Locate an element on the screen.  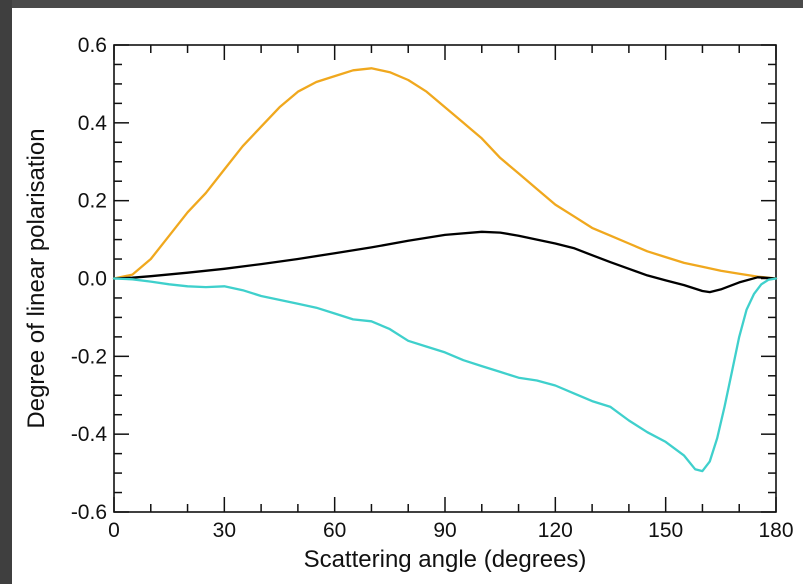
x-tick-label: 90 is located at coordinates (444, 530).